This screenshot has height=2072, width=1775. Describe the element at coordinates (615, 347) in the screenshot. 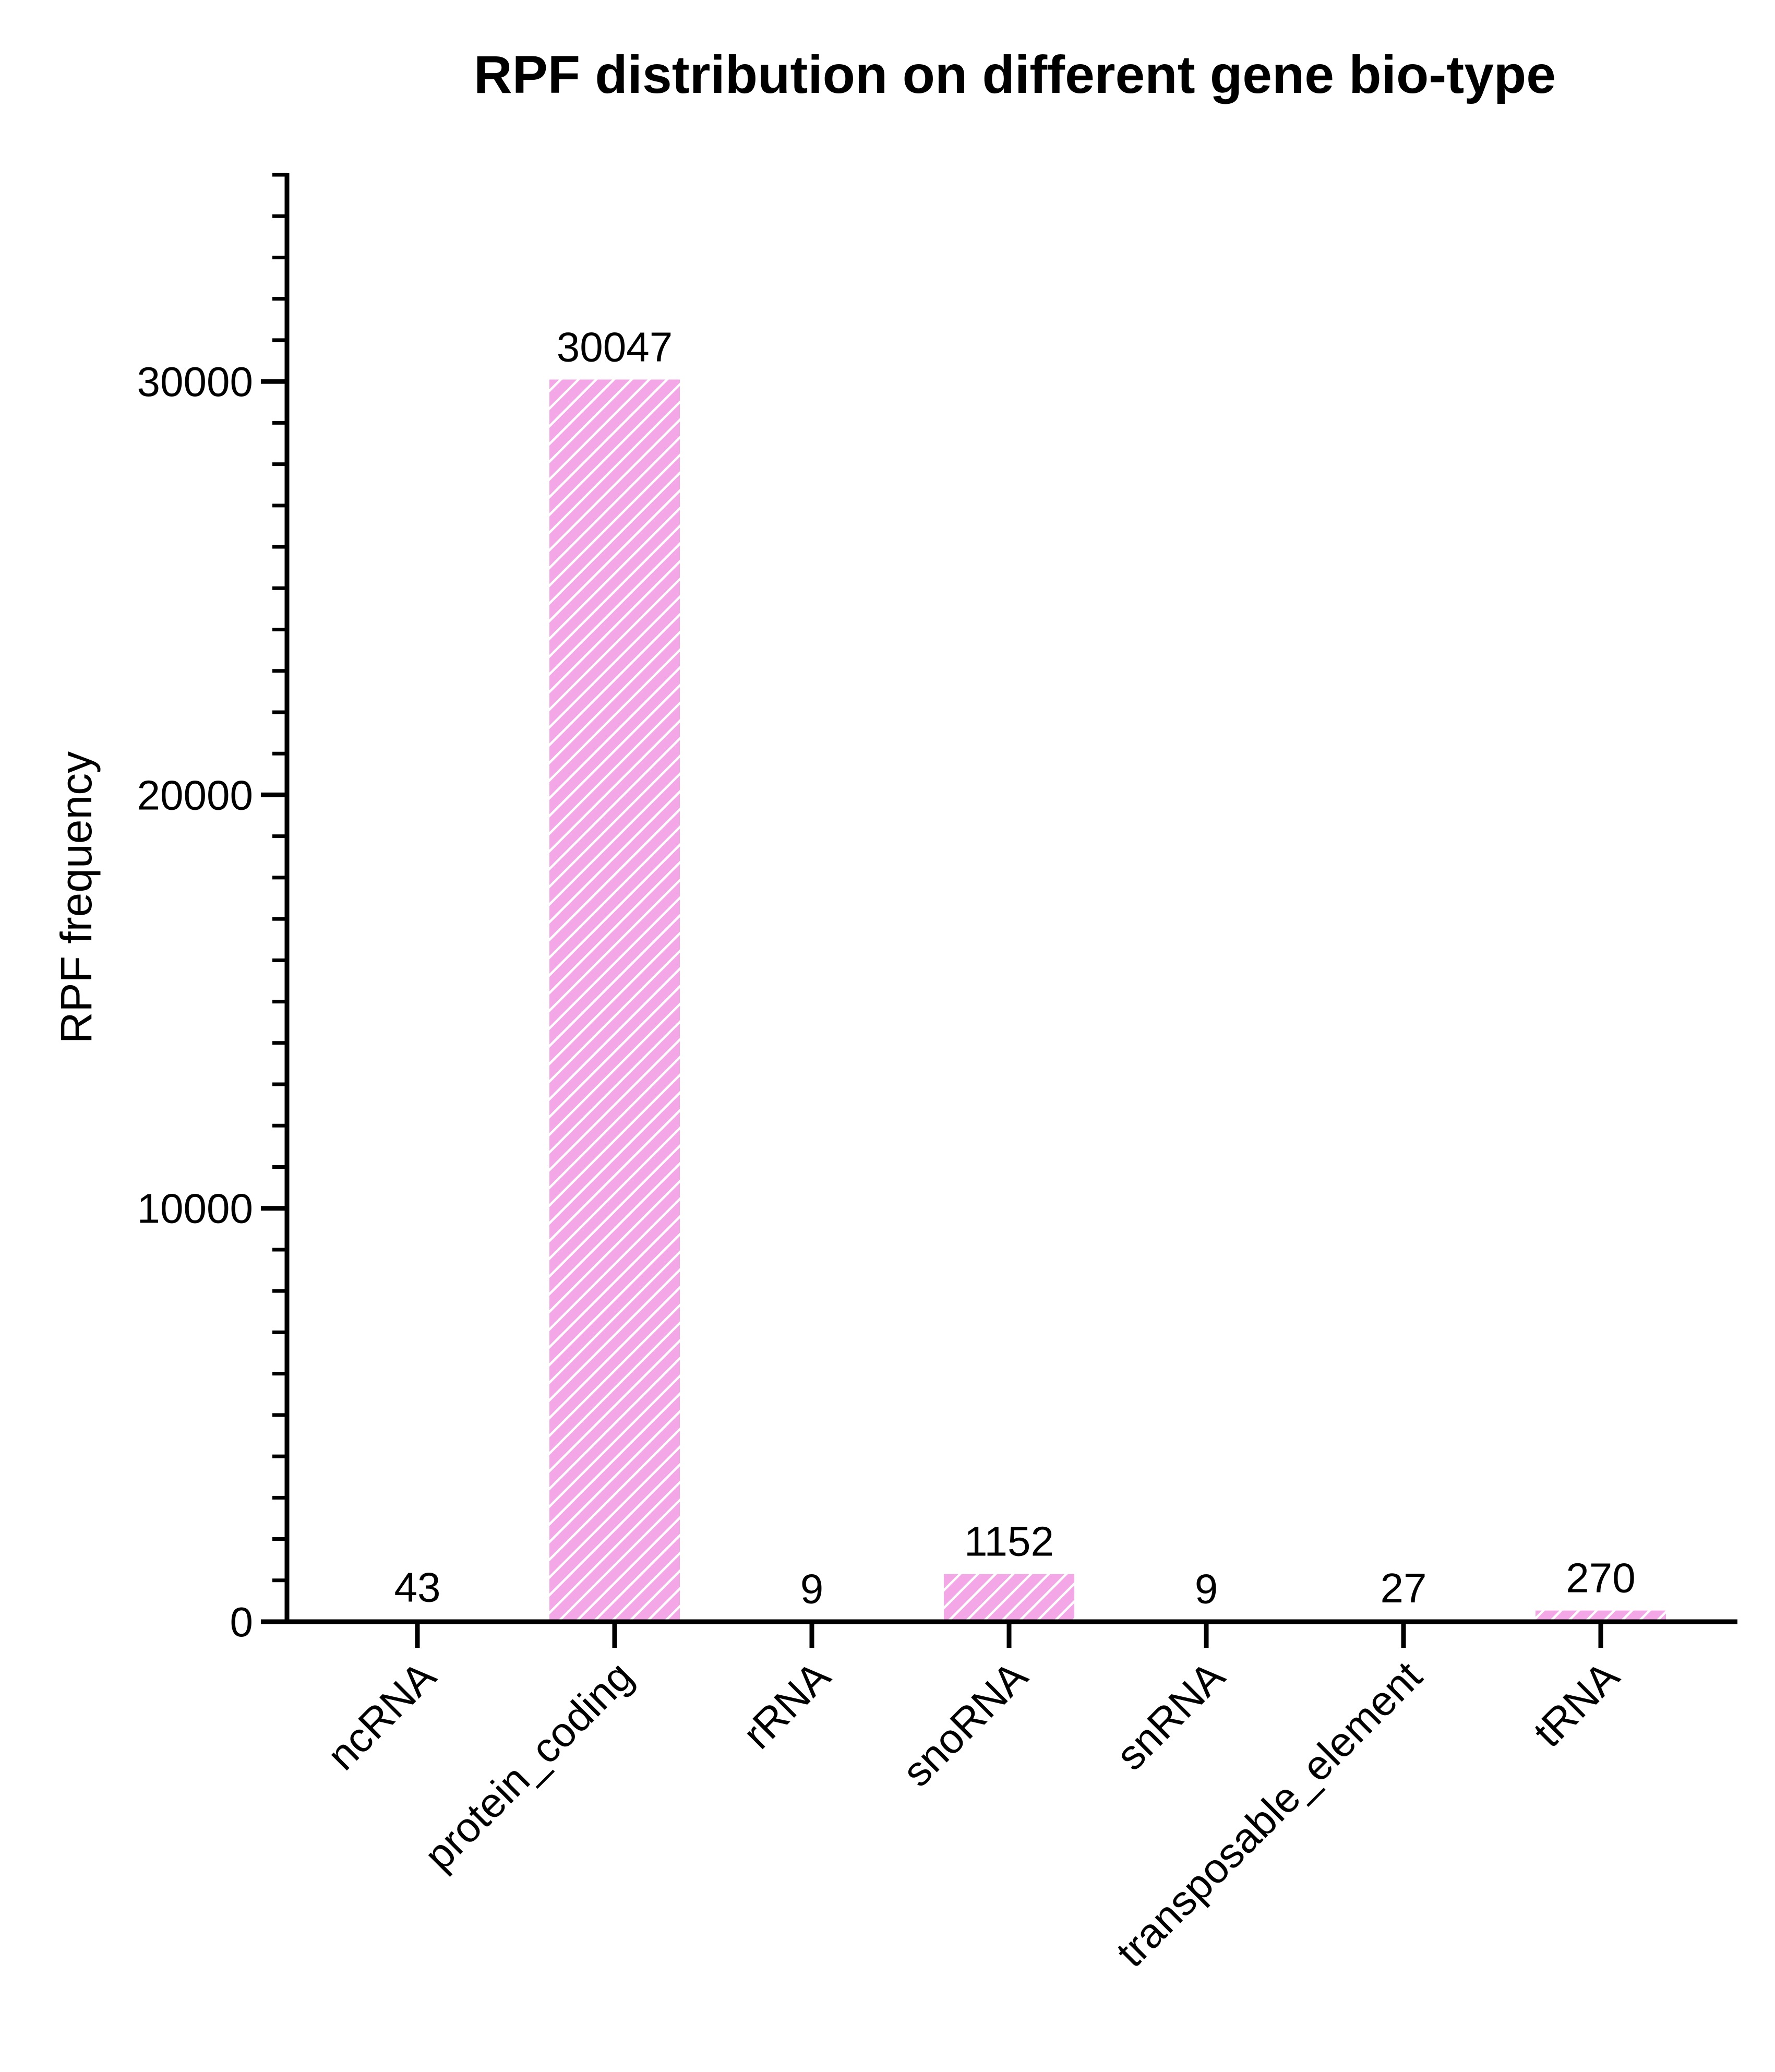

I see `data-label-protein_coding: 30047` at that location.